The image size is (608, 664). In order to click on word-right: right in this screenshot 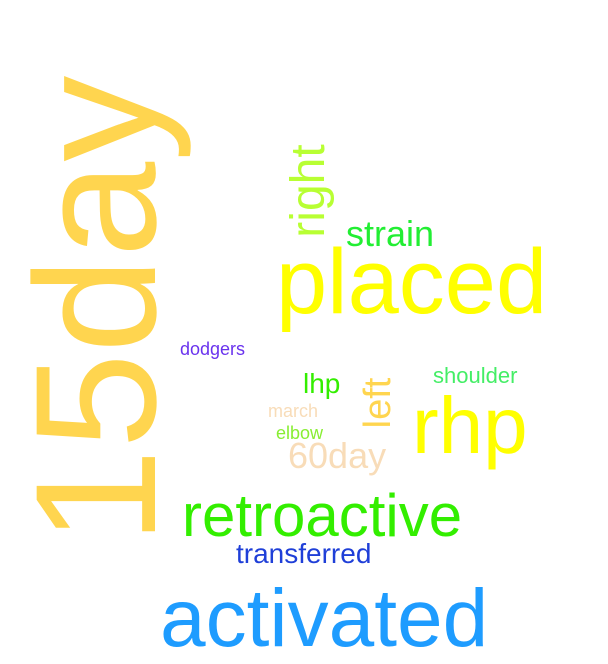, I will do `click(308, 191)`.